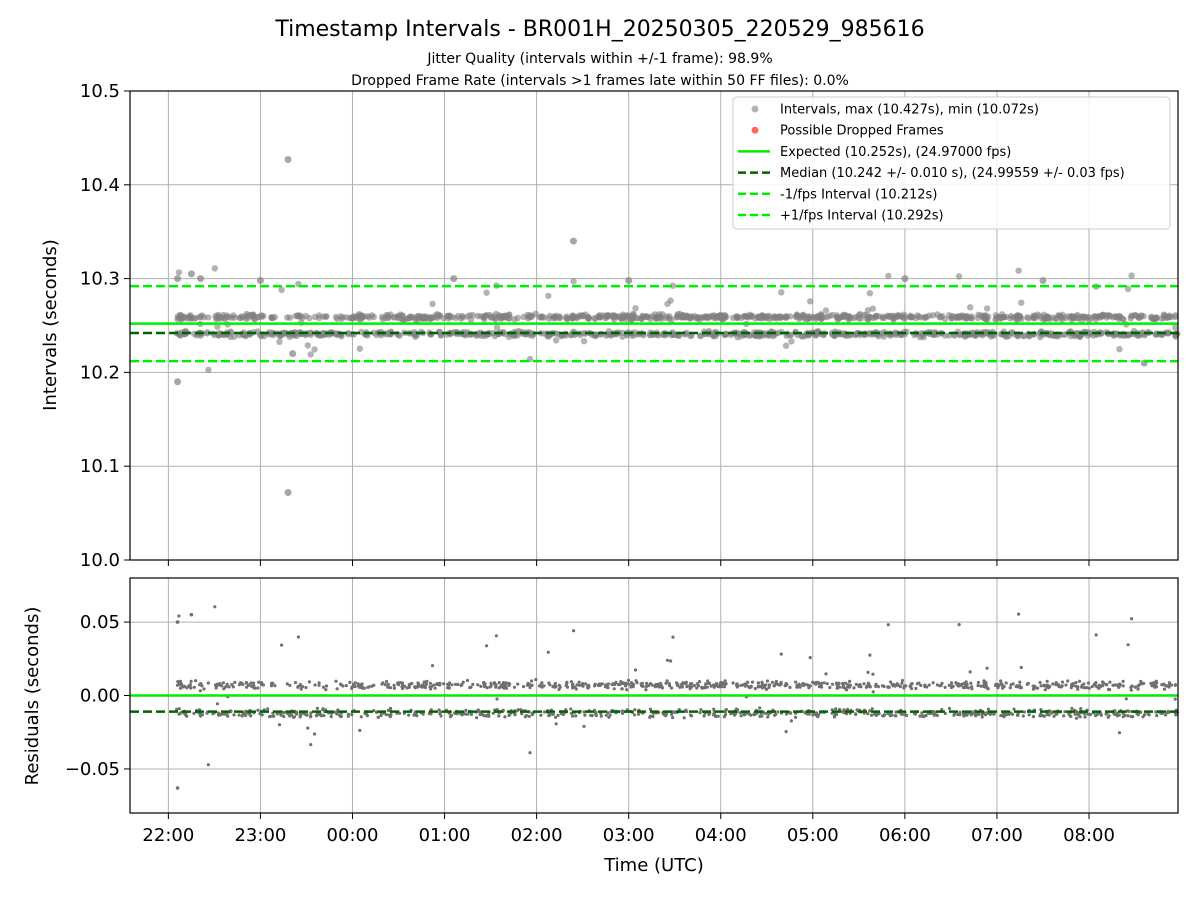 This screenshot has width=1200, height=904. I want to click on x-tick-label: 03:00, so click(629, 835).